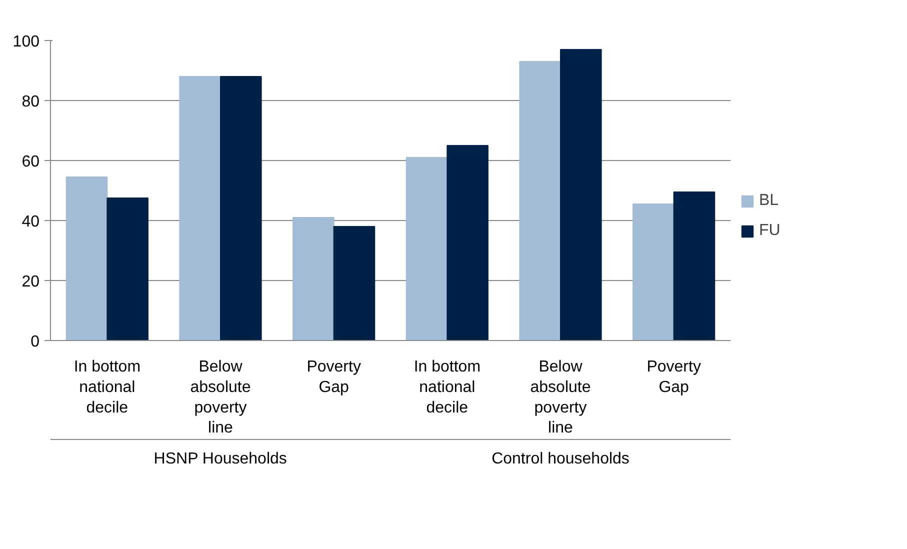  I want to click on legend-label: BL, so click(769, 201).